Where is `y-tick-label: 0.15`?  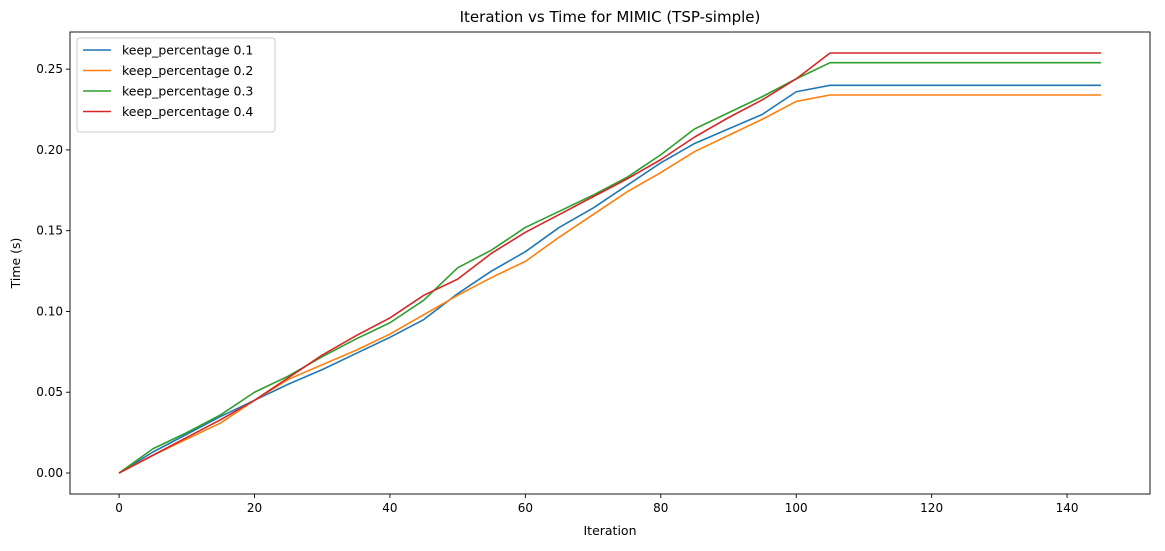 y-tick-label: 0.15 is located at coordinates (49, 231).